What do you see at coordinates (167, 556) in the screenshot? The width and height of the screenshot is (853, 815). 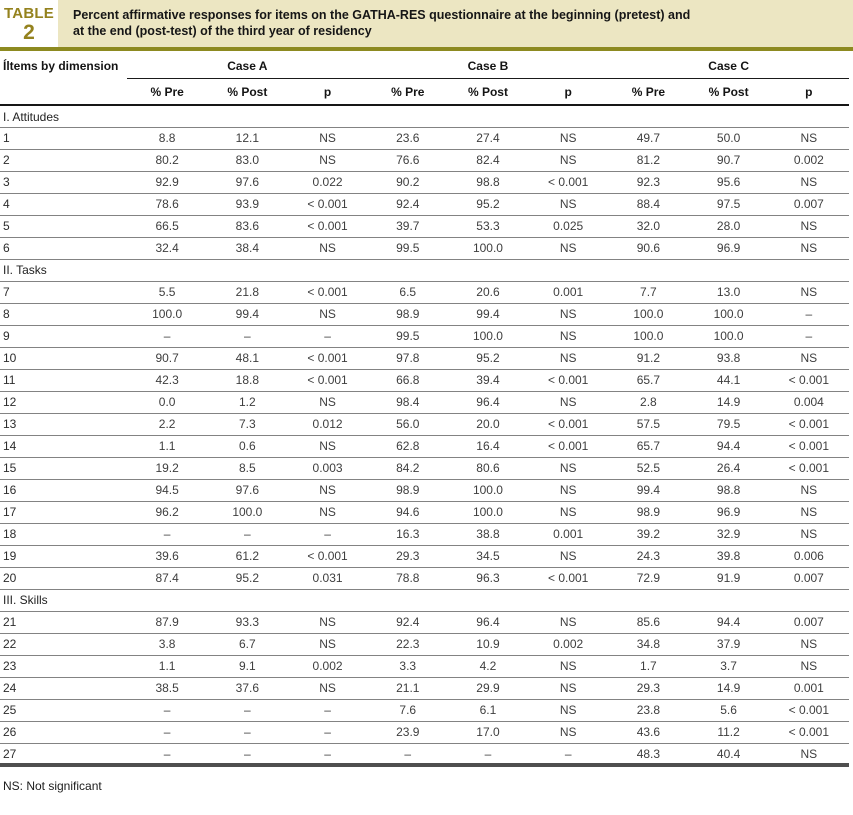 I see `value-cell: 39.6` at bounding box center [167, 556].